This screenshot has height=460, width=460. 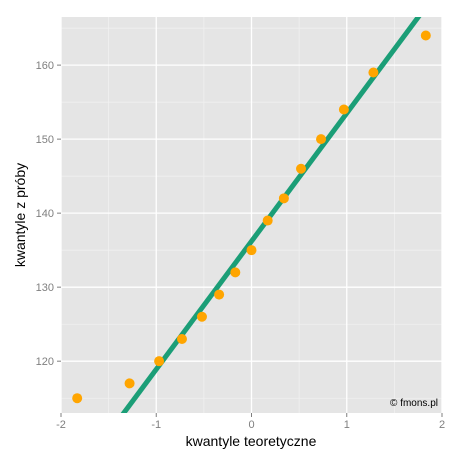 I want to click on watermark: © fmons.pl, so click(x=414, y=403).